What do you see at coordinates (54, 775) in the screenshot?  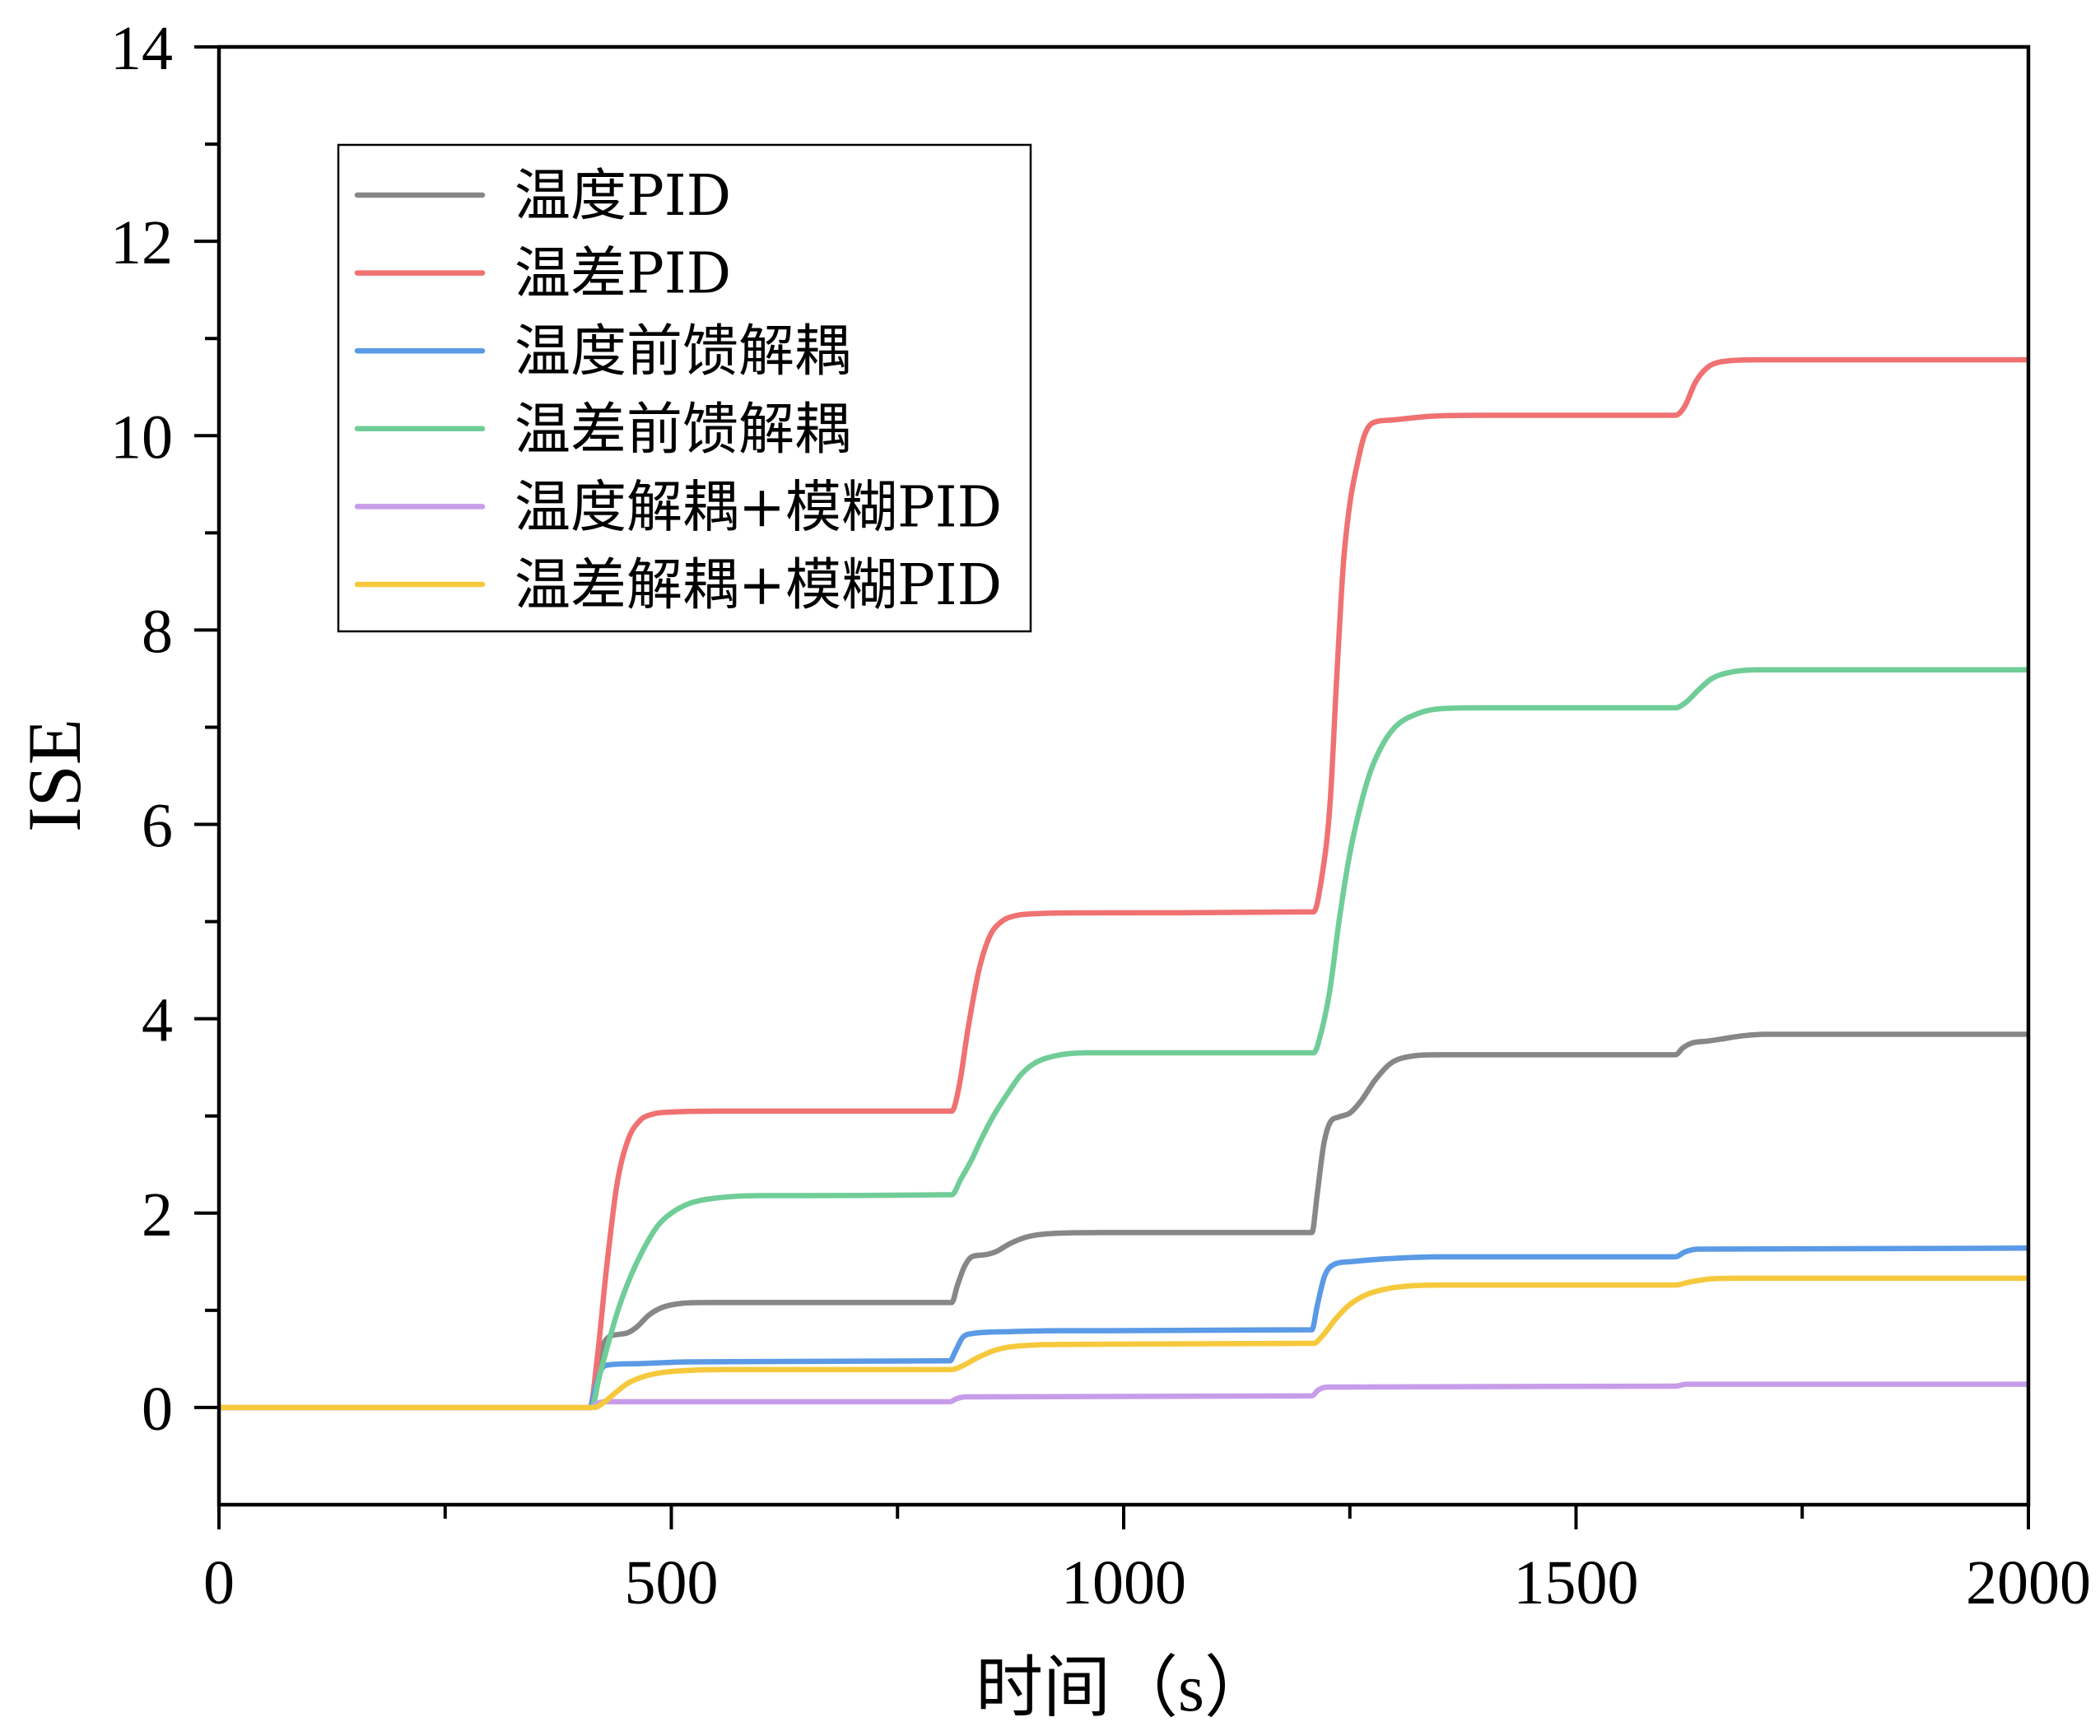 I see `y-axis-title: ISE` at bounding box center [54, 775].